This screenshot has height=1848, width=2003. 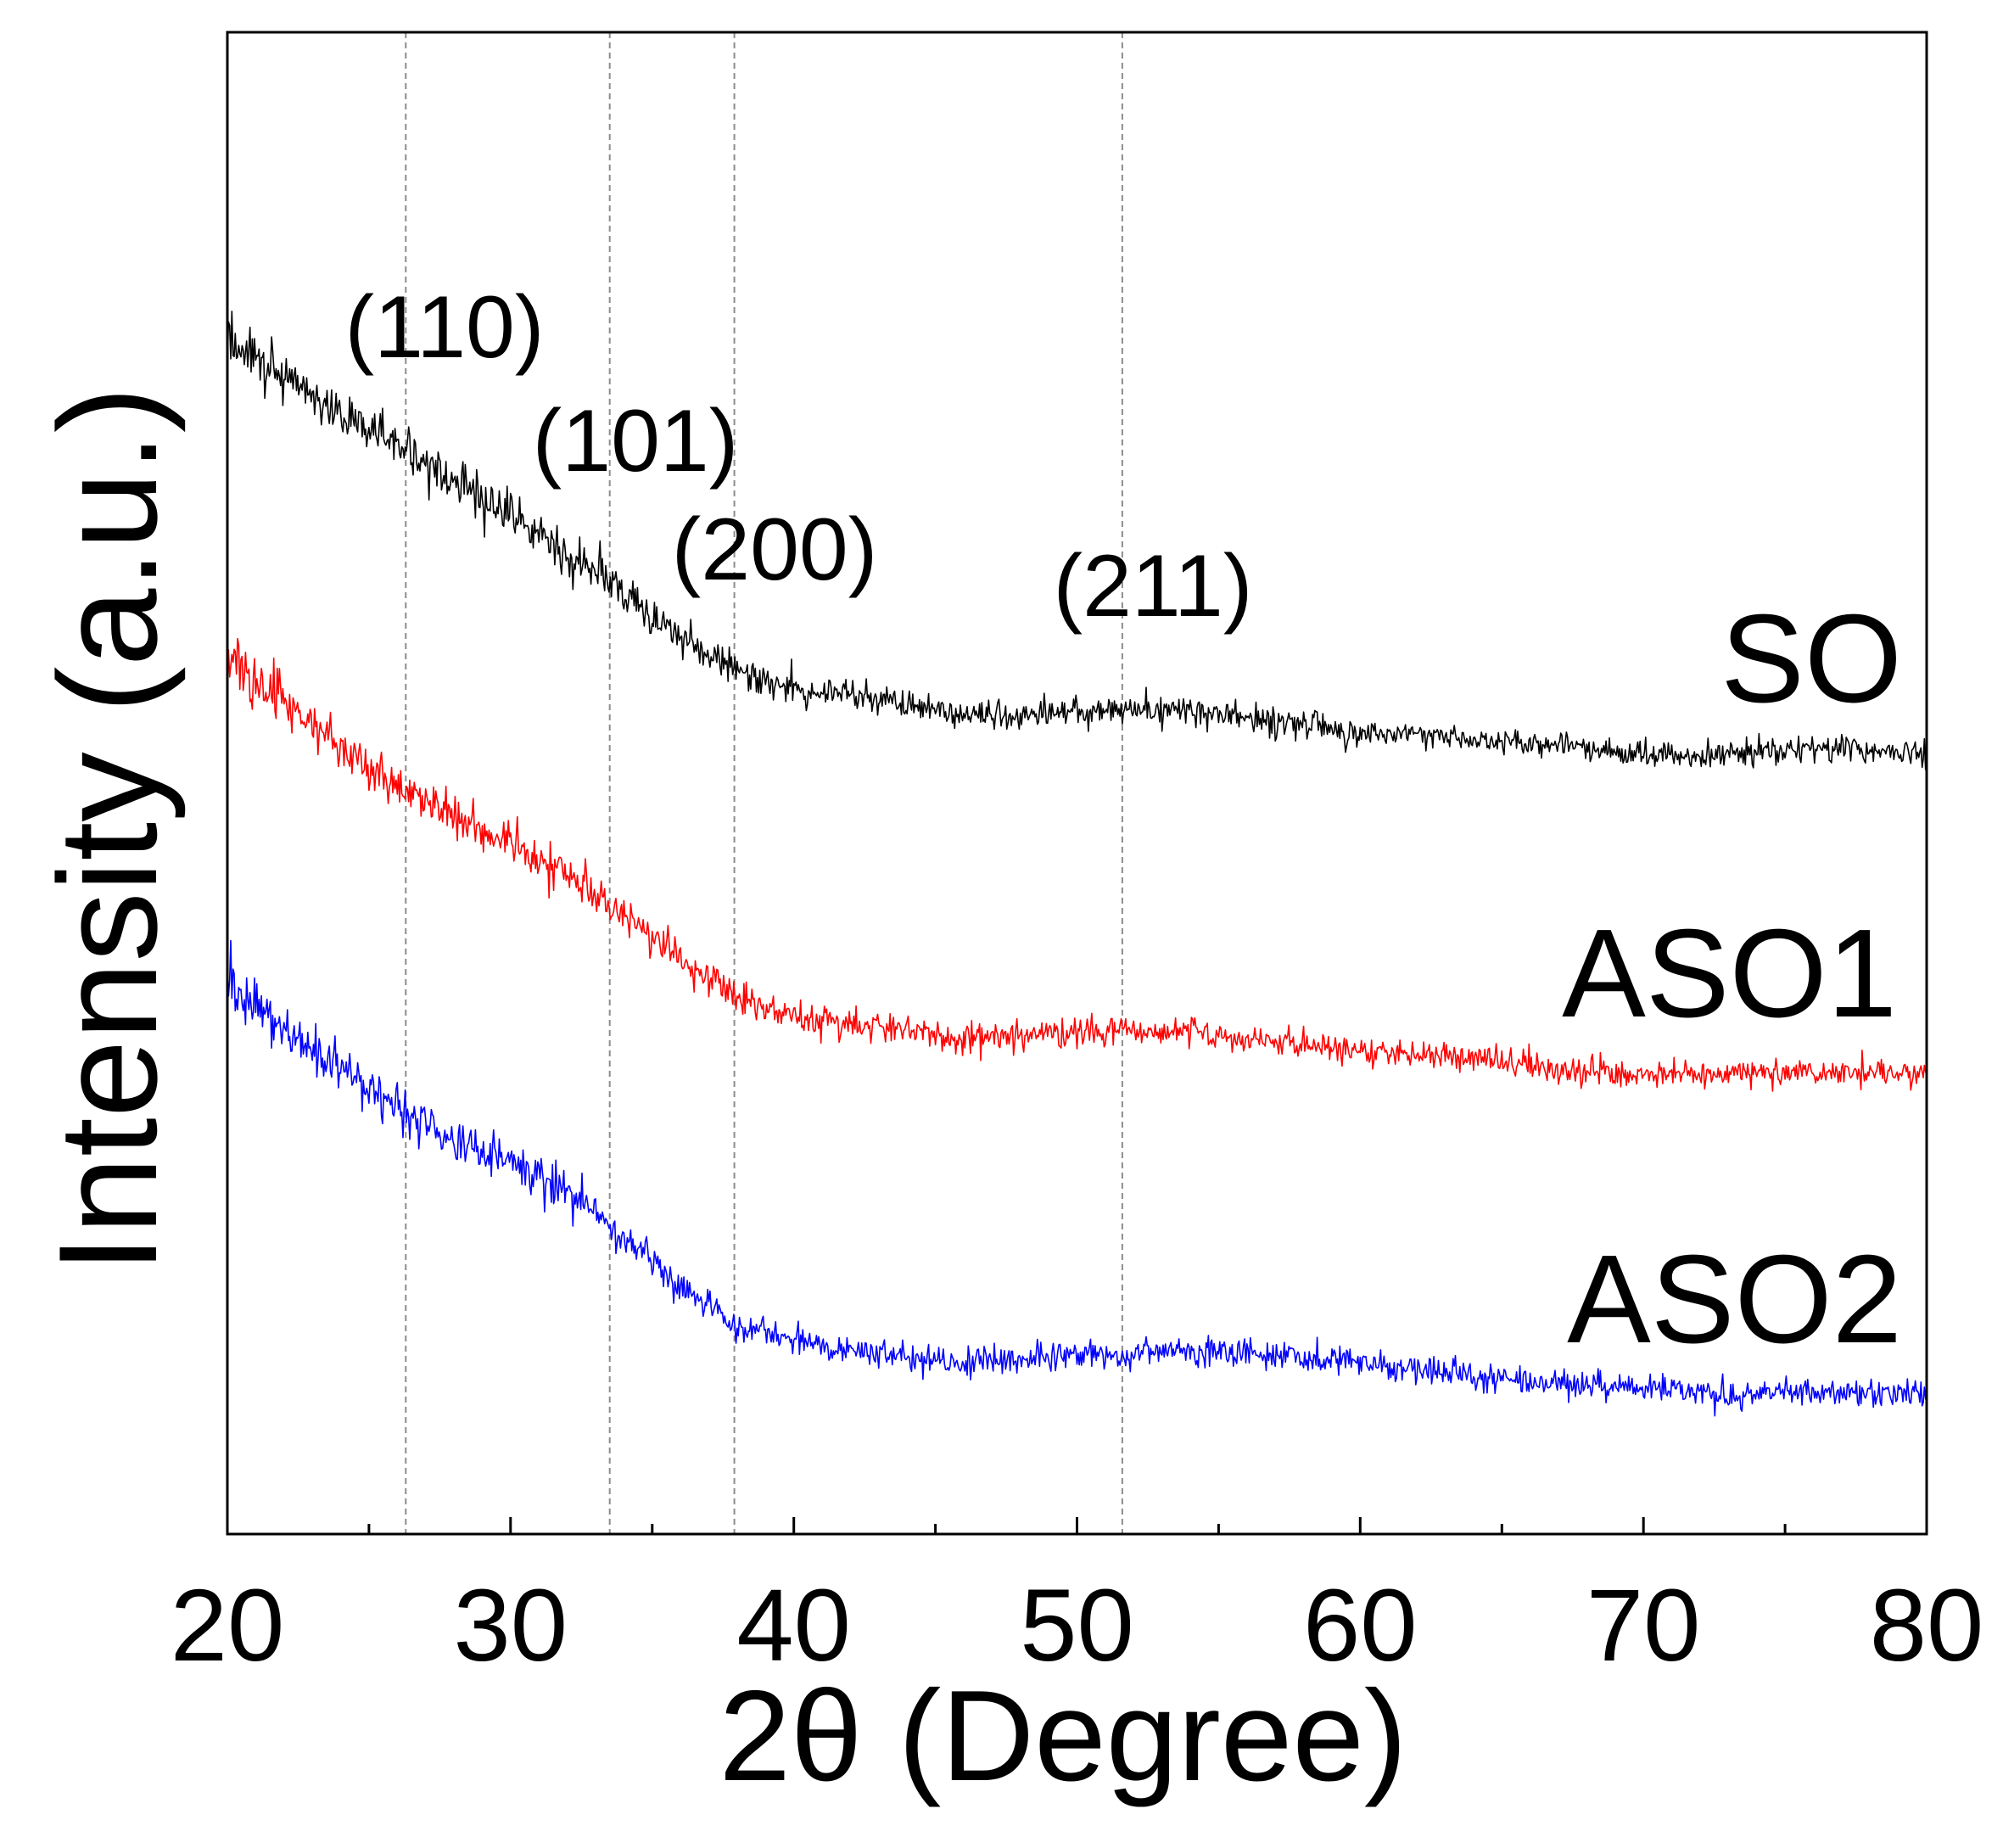 What do you see at coordinates (775, 550) in the screenshot?
I see `peak-label-200: (200)` at bounding box center [775, 550].